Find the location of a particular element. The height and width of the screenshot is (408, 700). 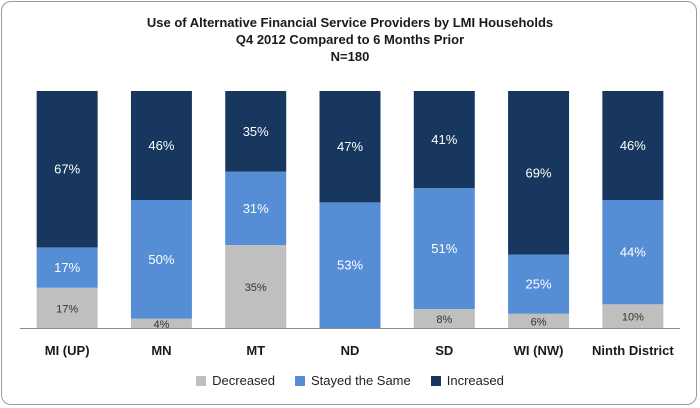

legend: Decreased Stayed the Same Increased is located at coordinates (350, 380).